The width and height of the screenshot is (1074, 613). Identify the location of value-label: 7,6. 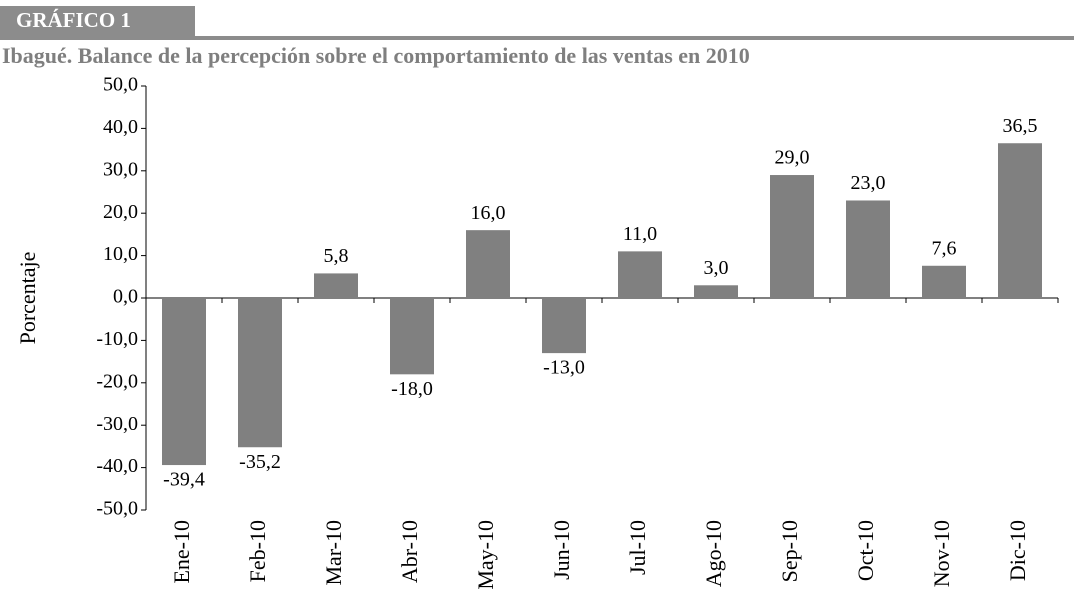
(944, 248).